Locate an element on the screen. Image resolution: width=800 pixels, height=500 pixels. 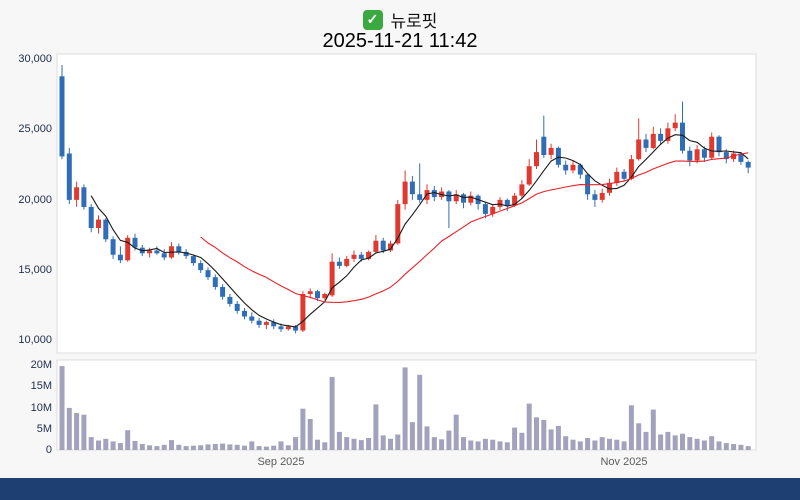
chart-datetime: 2025-11-21 11:42 is located at coordinates (400, 41).